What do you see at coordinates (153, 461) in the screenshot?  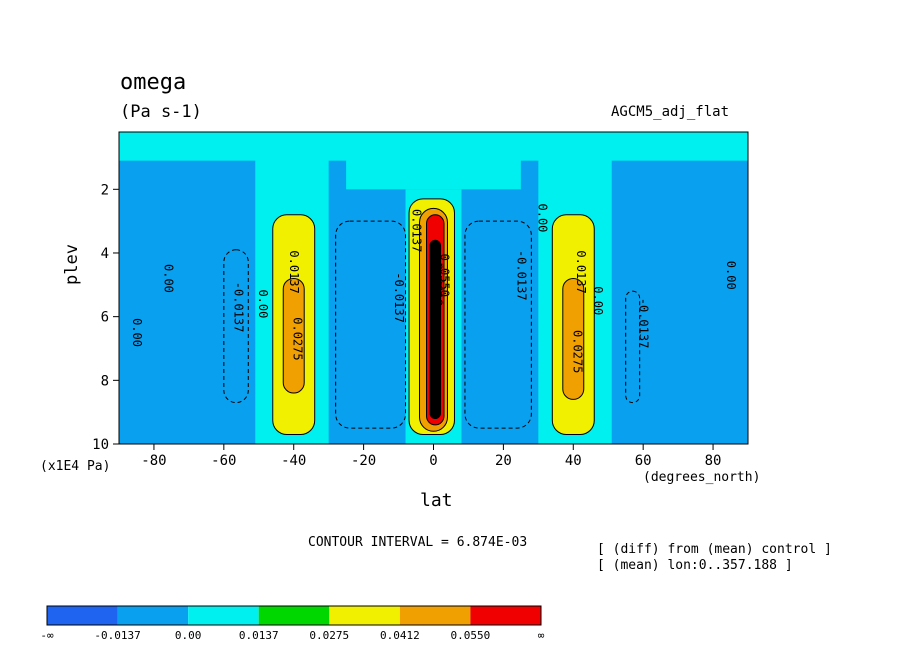 I see `x-tick-label: -80` at bounding box center [153, 461].